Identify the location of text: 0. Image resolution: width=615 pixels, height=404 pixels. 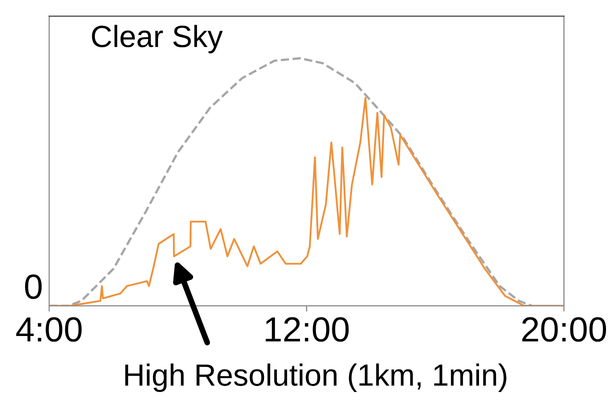
(33, 286).